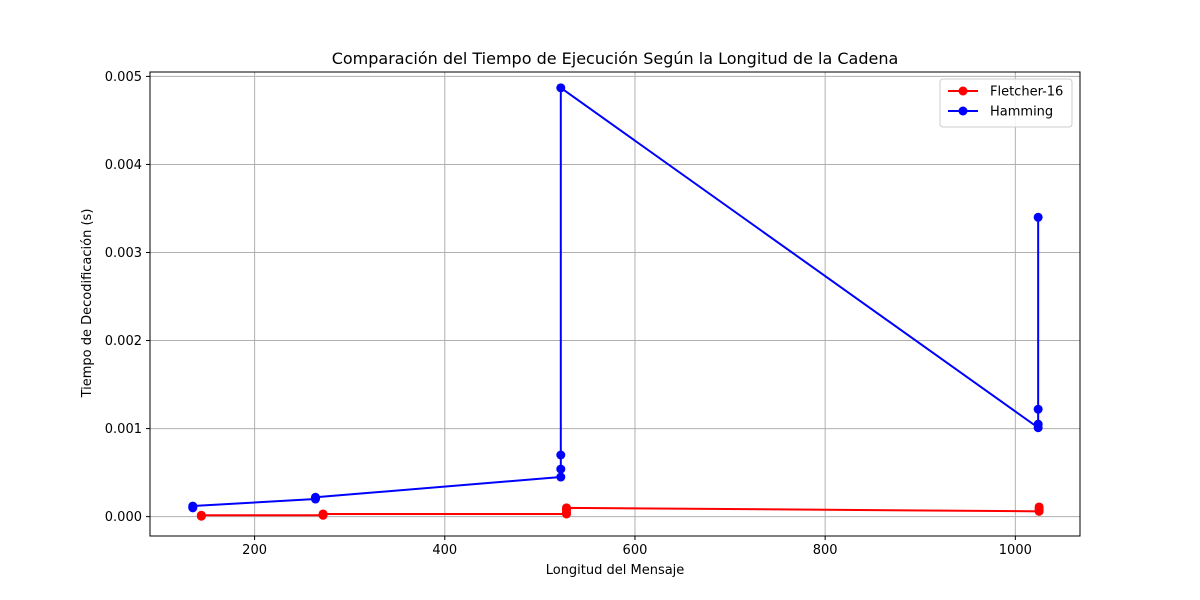 This screenshot has height=600, width=1200. I want to click on y-axis-label: Tiempo de Decodificación (s), so click(87, 304).